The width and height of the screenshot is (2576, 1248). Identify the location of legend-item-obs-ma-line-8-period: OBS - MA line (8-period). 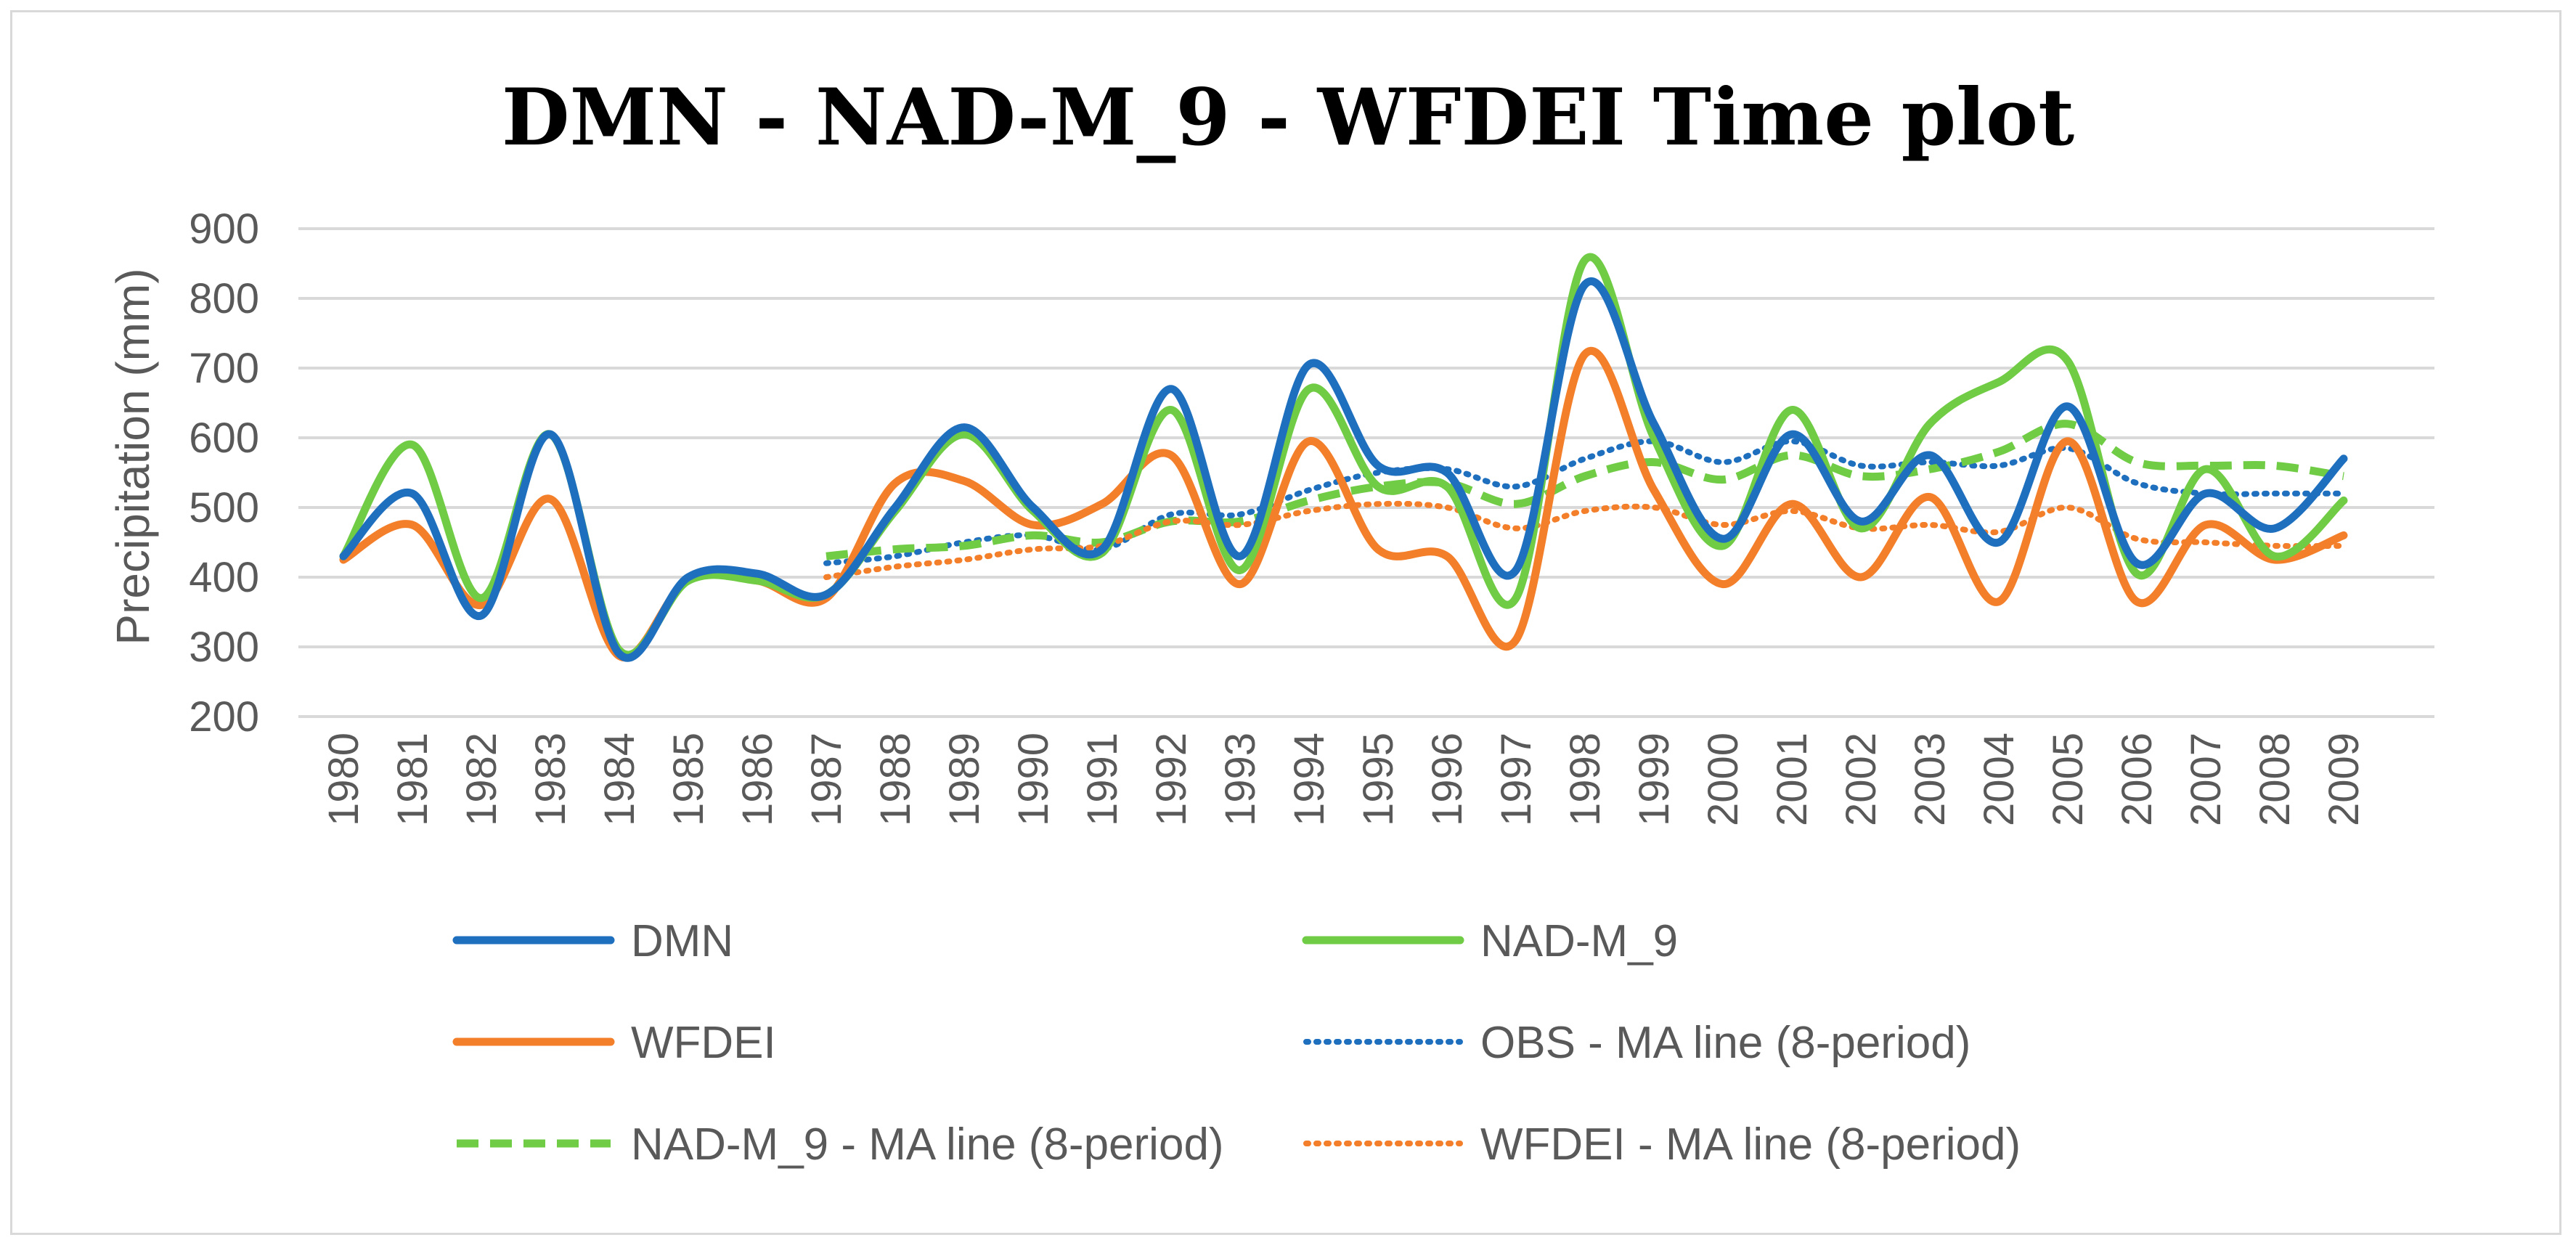
(1636, 1043).